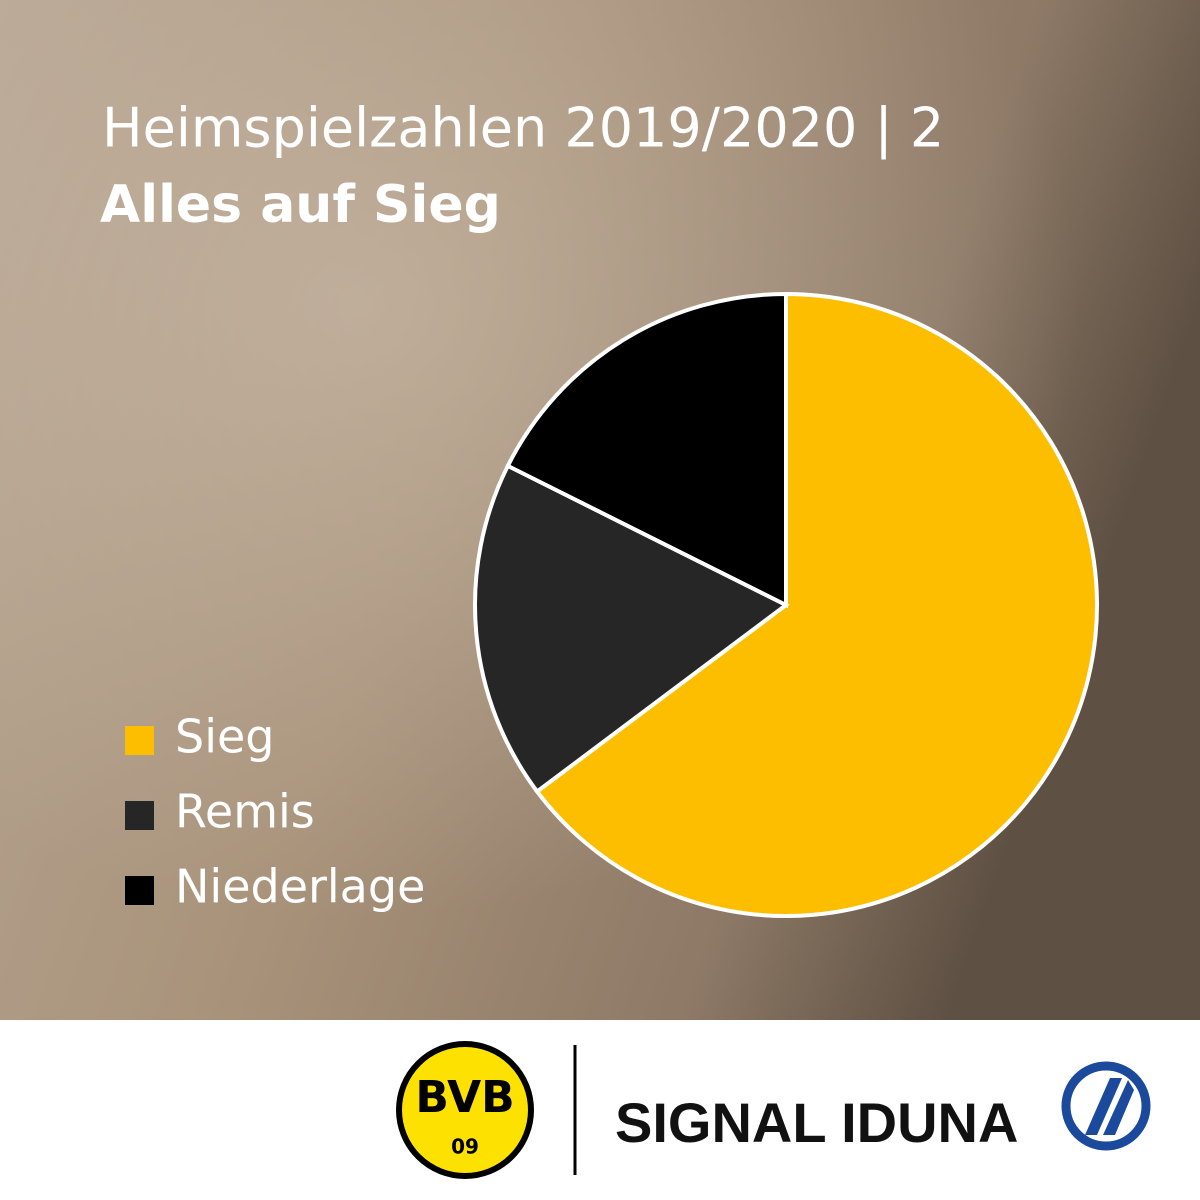 The height and width of the screenshot is (1200, 1200). Describe the element at coordinates (224, 737) in the screenshot. I see `legend-label: Sieg` at that location.